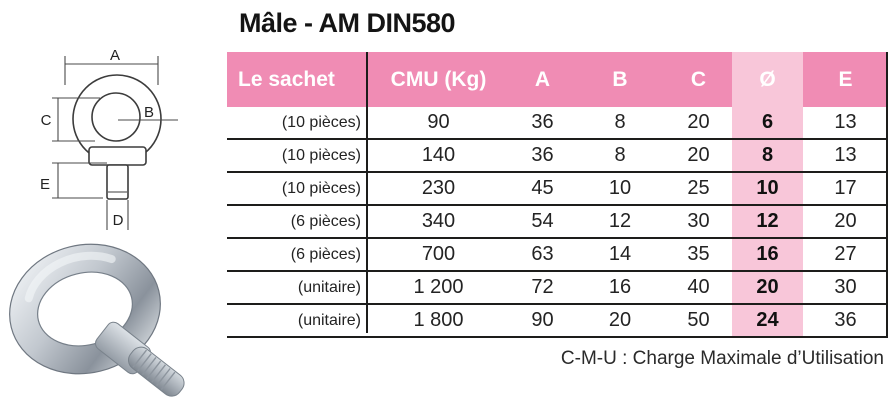 The image size is (891, 407). What do you see at coordinates (542, 221) in the screenshot?
I see `cell-a: 54` at bounding box center [542, 221].